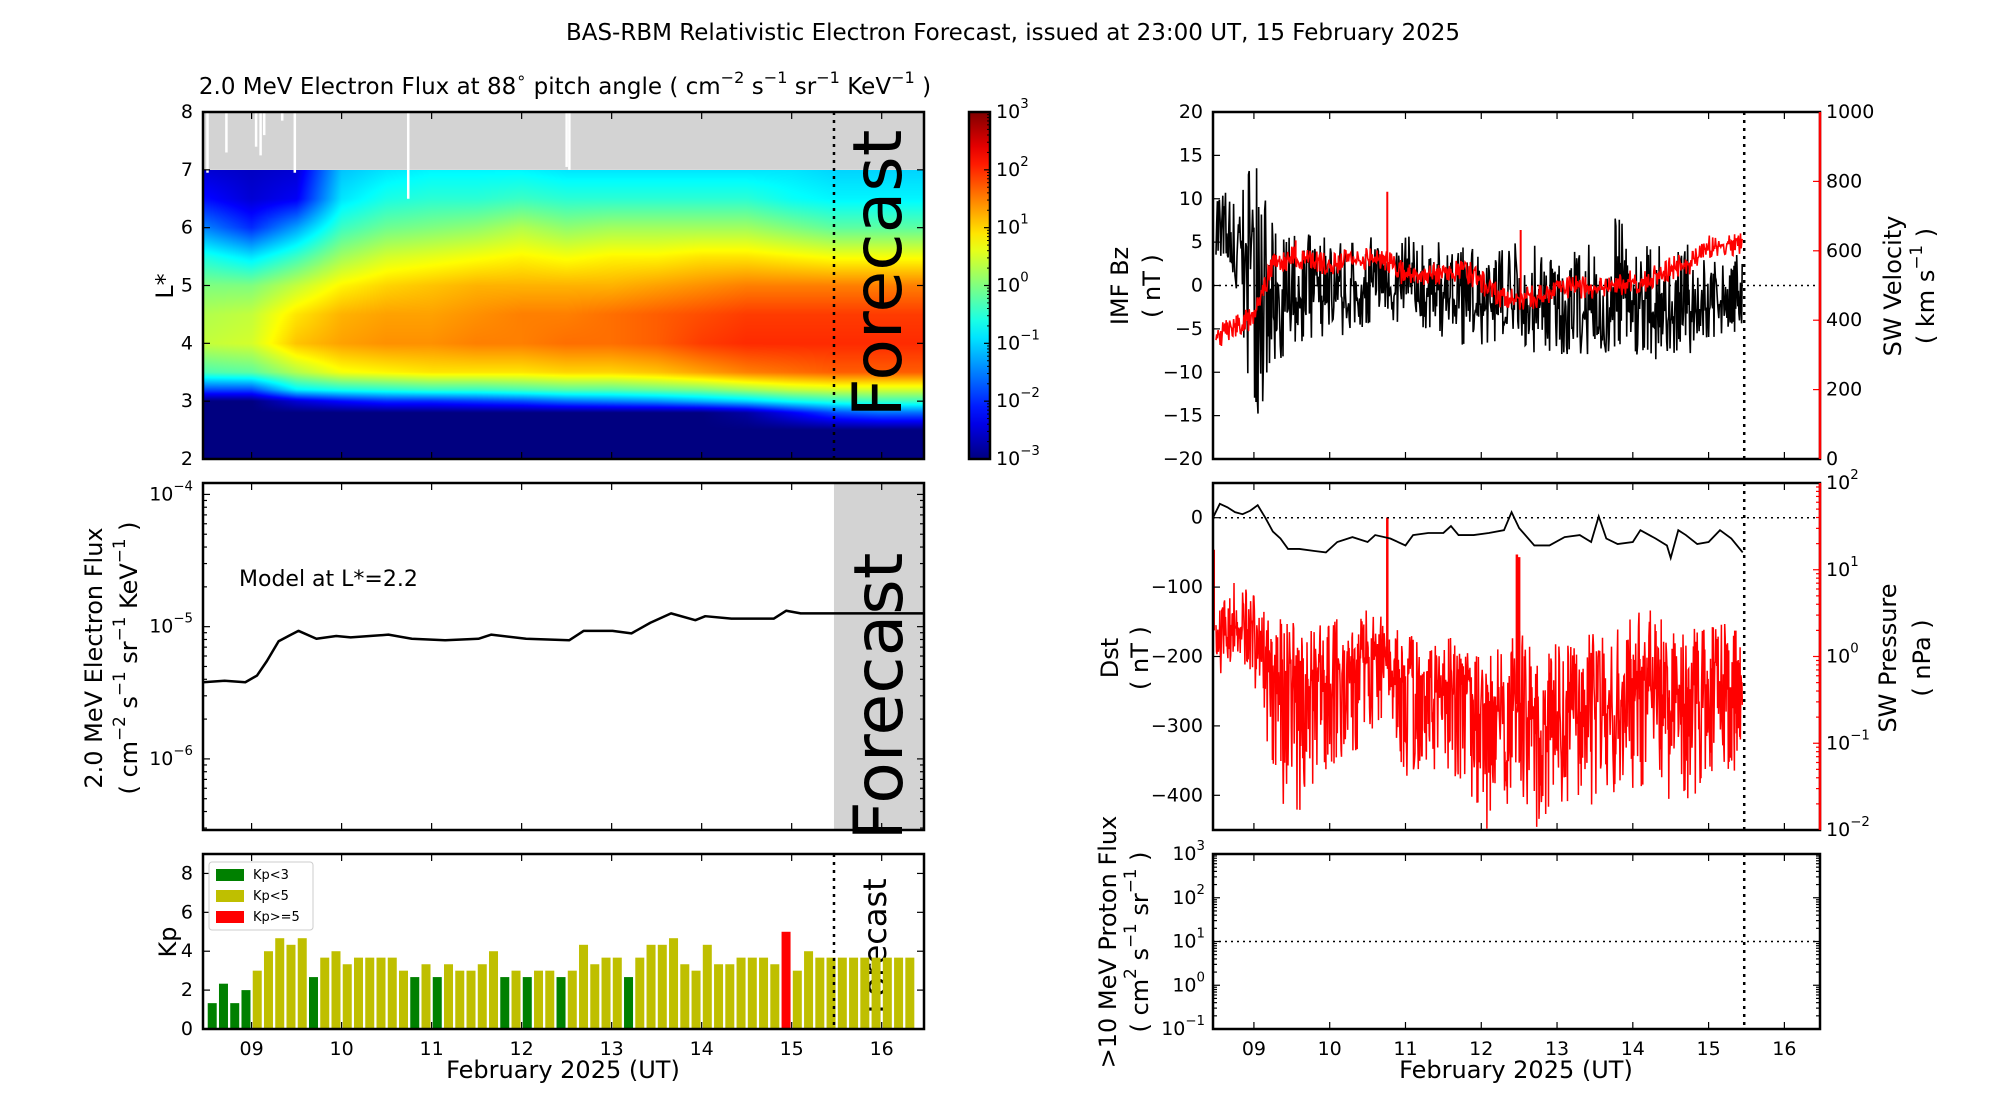 The height and width of the screenshot is (1100, 2000). I want to click on y-tick-label: 5, so click(1197, 242).